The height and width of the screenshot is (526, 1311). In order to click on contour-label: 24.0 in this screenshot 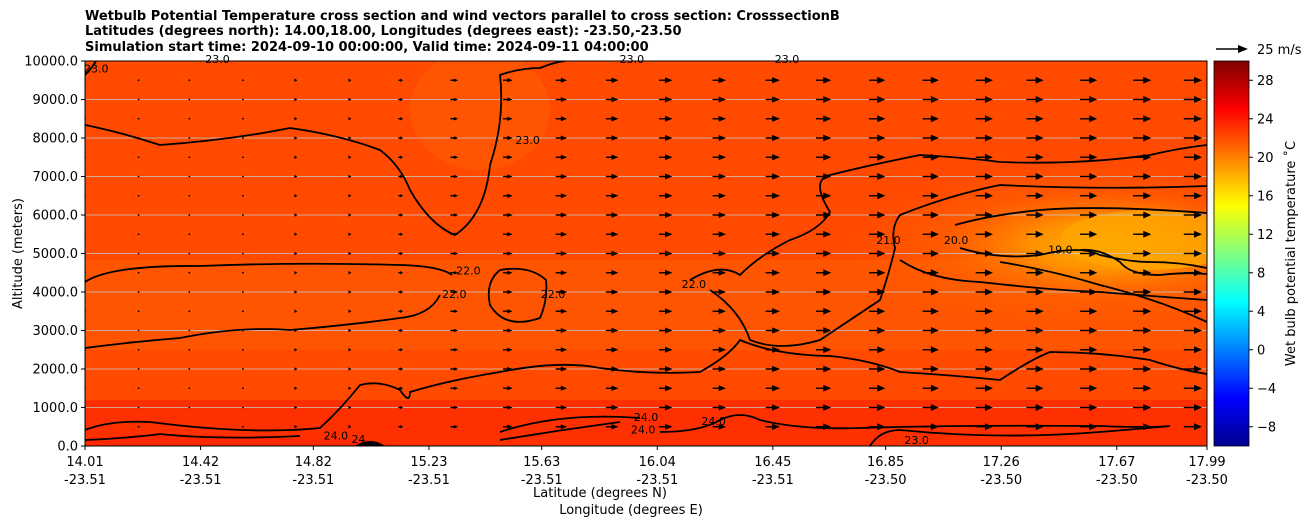, I will do `click(336, 435)`.